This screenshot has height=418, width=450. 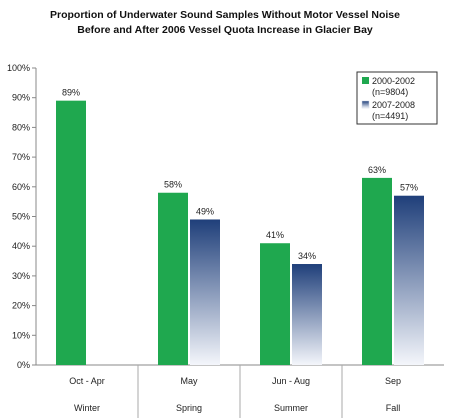 What do you see at coordinates (21, 98) in the screenshot?
I see `y-tick-label: 90%` at bounding box center [21, 98].